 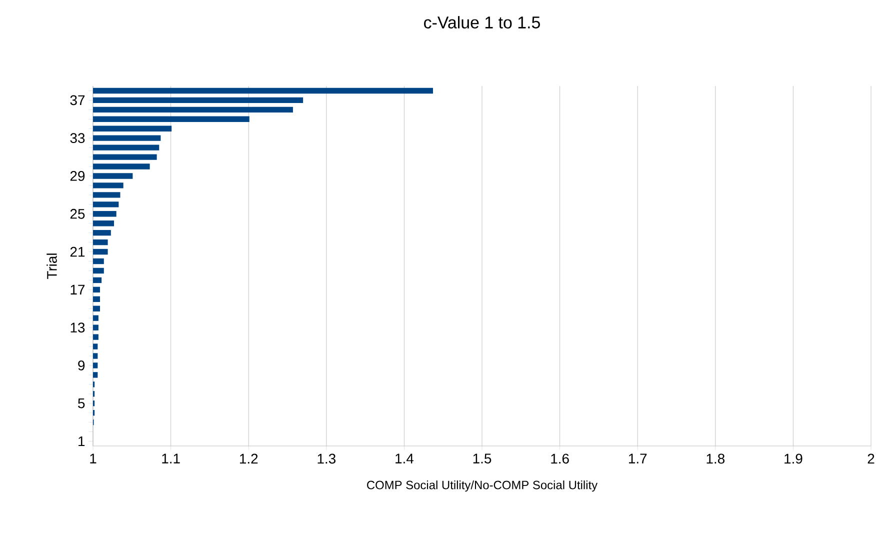 What do you see at coordinates (81, 441) in the screenshot?
I see `y-tick-label: 1` at bounding box center [81, 441].